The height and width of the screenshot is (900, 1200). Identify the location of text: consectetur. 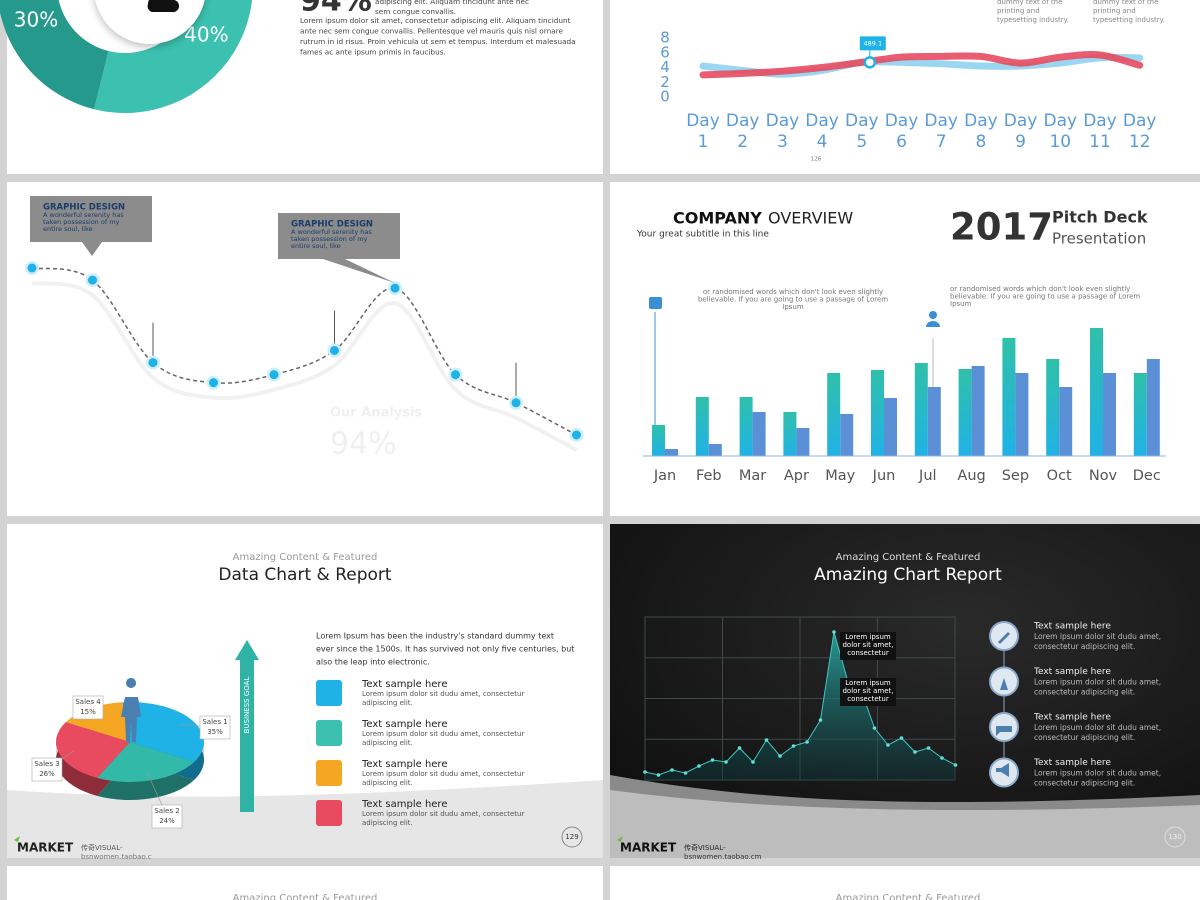
(868, 653).